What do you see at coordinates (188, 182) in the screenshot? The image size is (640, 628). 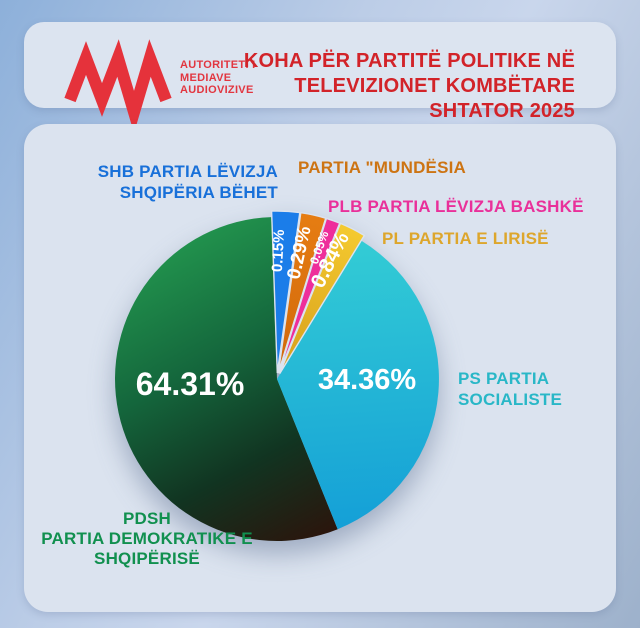 I see `legend-label-shb: SHB PARTIA LËVIZJA SHQIPËRIA BËHET` at bounding box center [188, 182].